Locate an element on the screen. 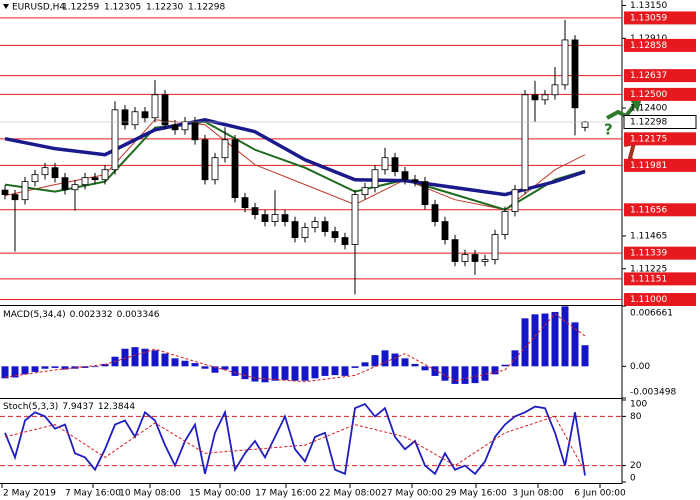 The image size is (700, 500). symbol: EURUSD,H4 is located at coordinates (38, 8).